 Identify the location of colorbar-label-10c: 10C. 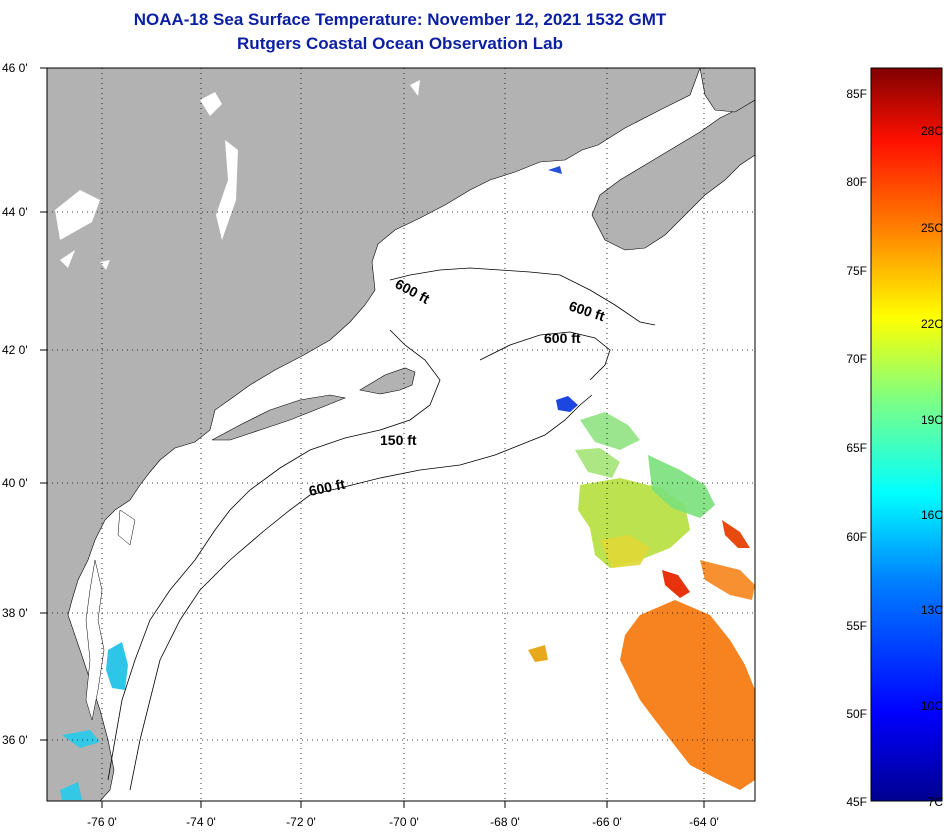
(932, 706).